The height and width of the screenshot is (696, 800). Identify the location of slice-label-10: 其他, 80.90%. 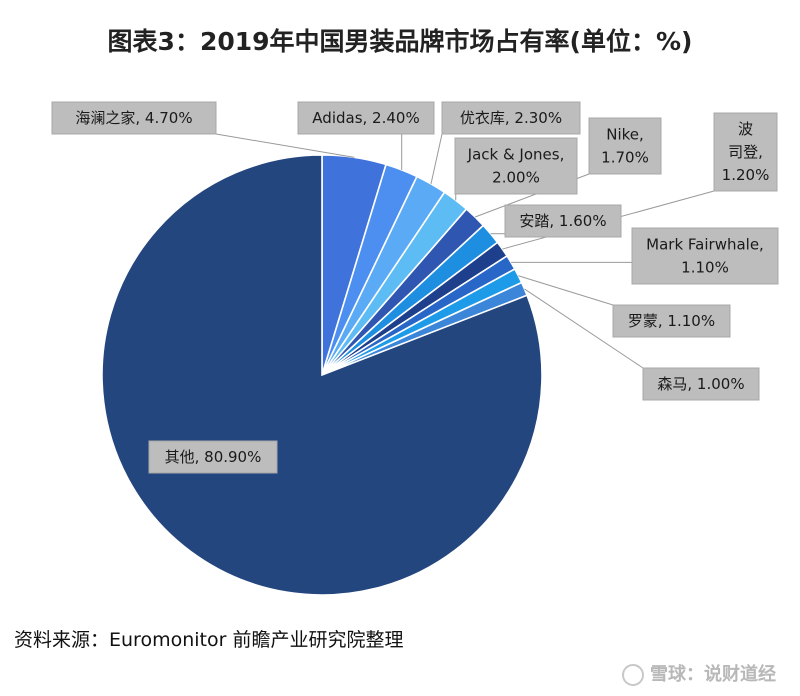
(213, 457).